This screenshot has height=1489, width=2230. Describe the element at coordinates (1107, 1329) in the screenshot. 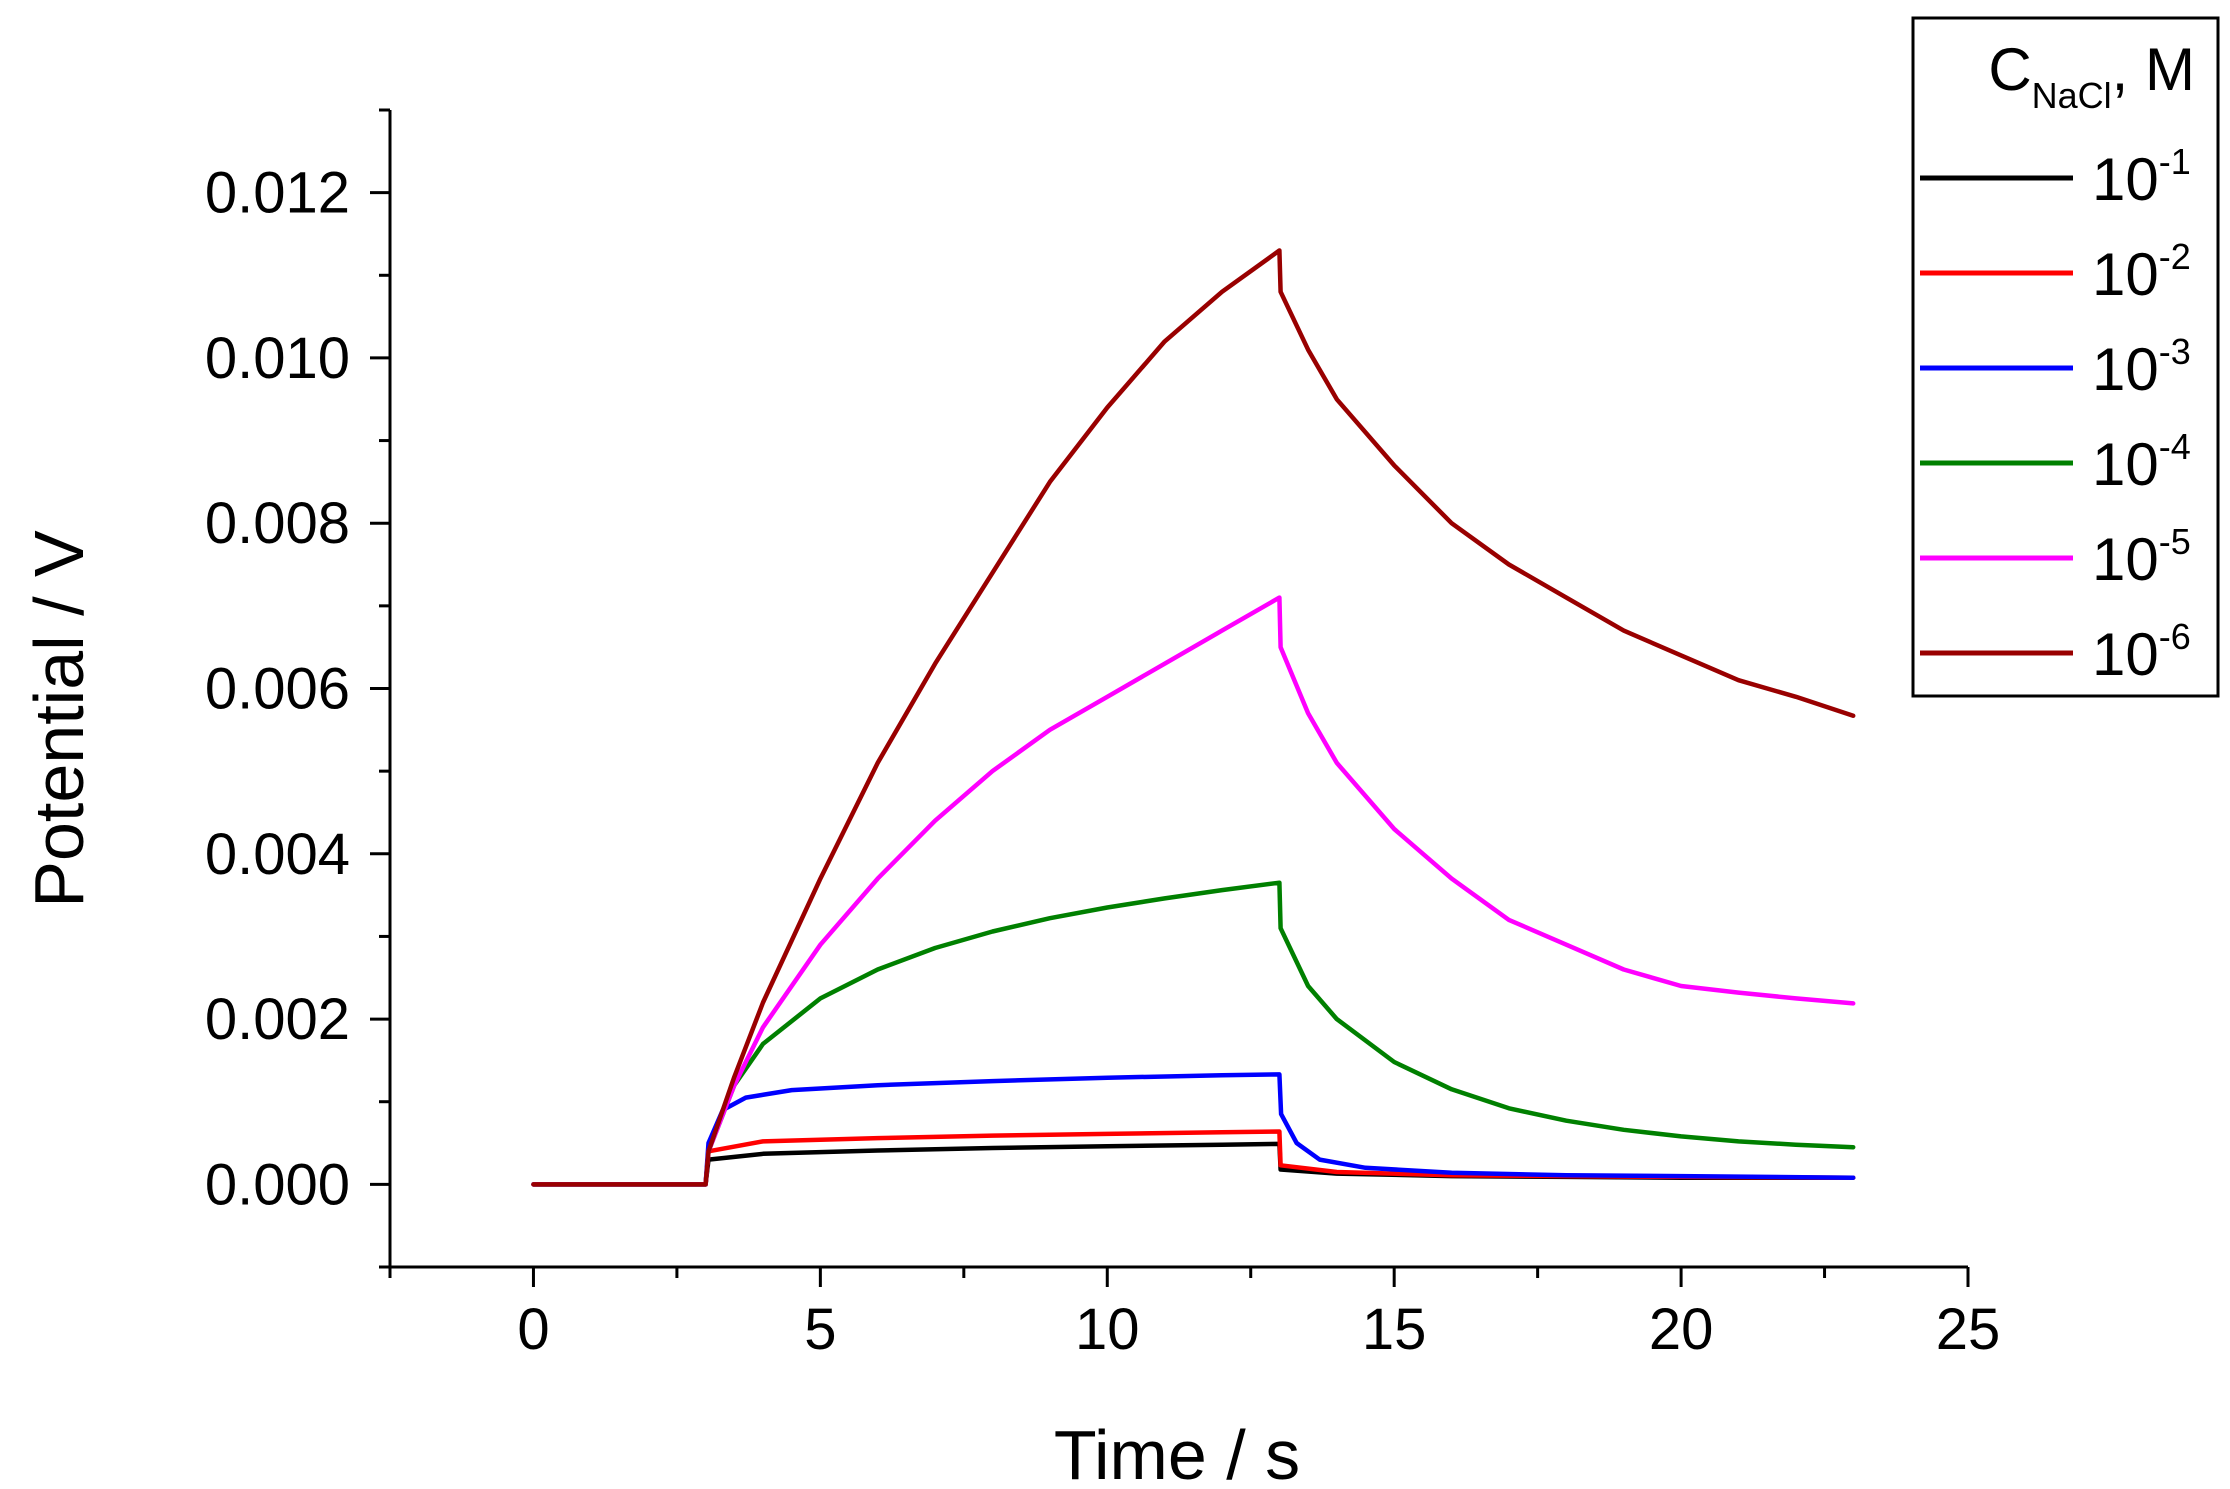

I see `x-tick-label: 10` at that location.